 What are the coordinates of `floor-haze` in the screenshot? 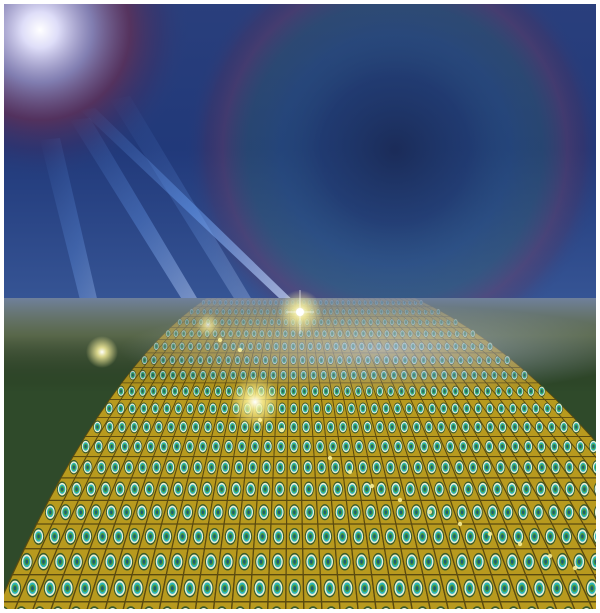 It's located at (360, 350).